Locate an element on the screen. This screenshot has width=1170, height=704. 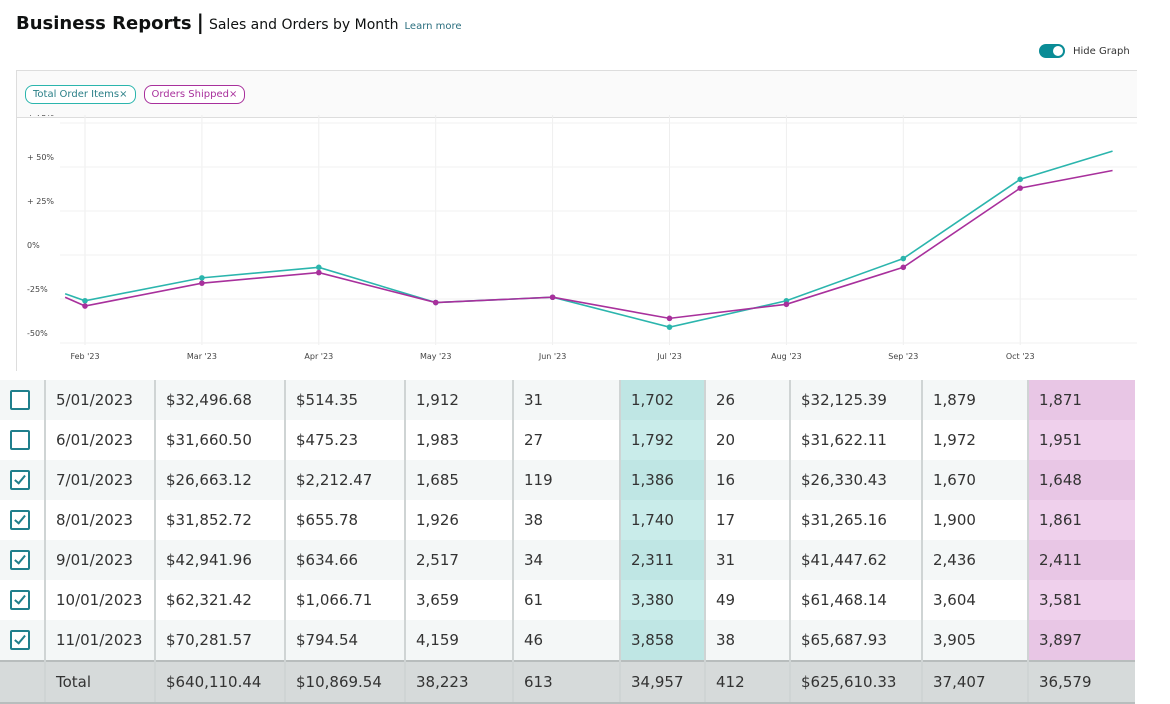
total-cell: 36,579 is located at coordinates (1081, 682).